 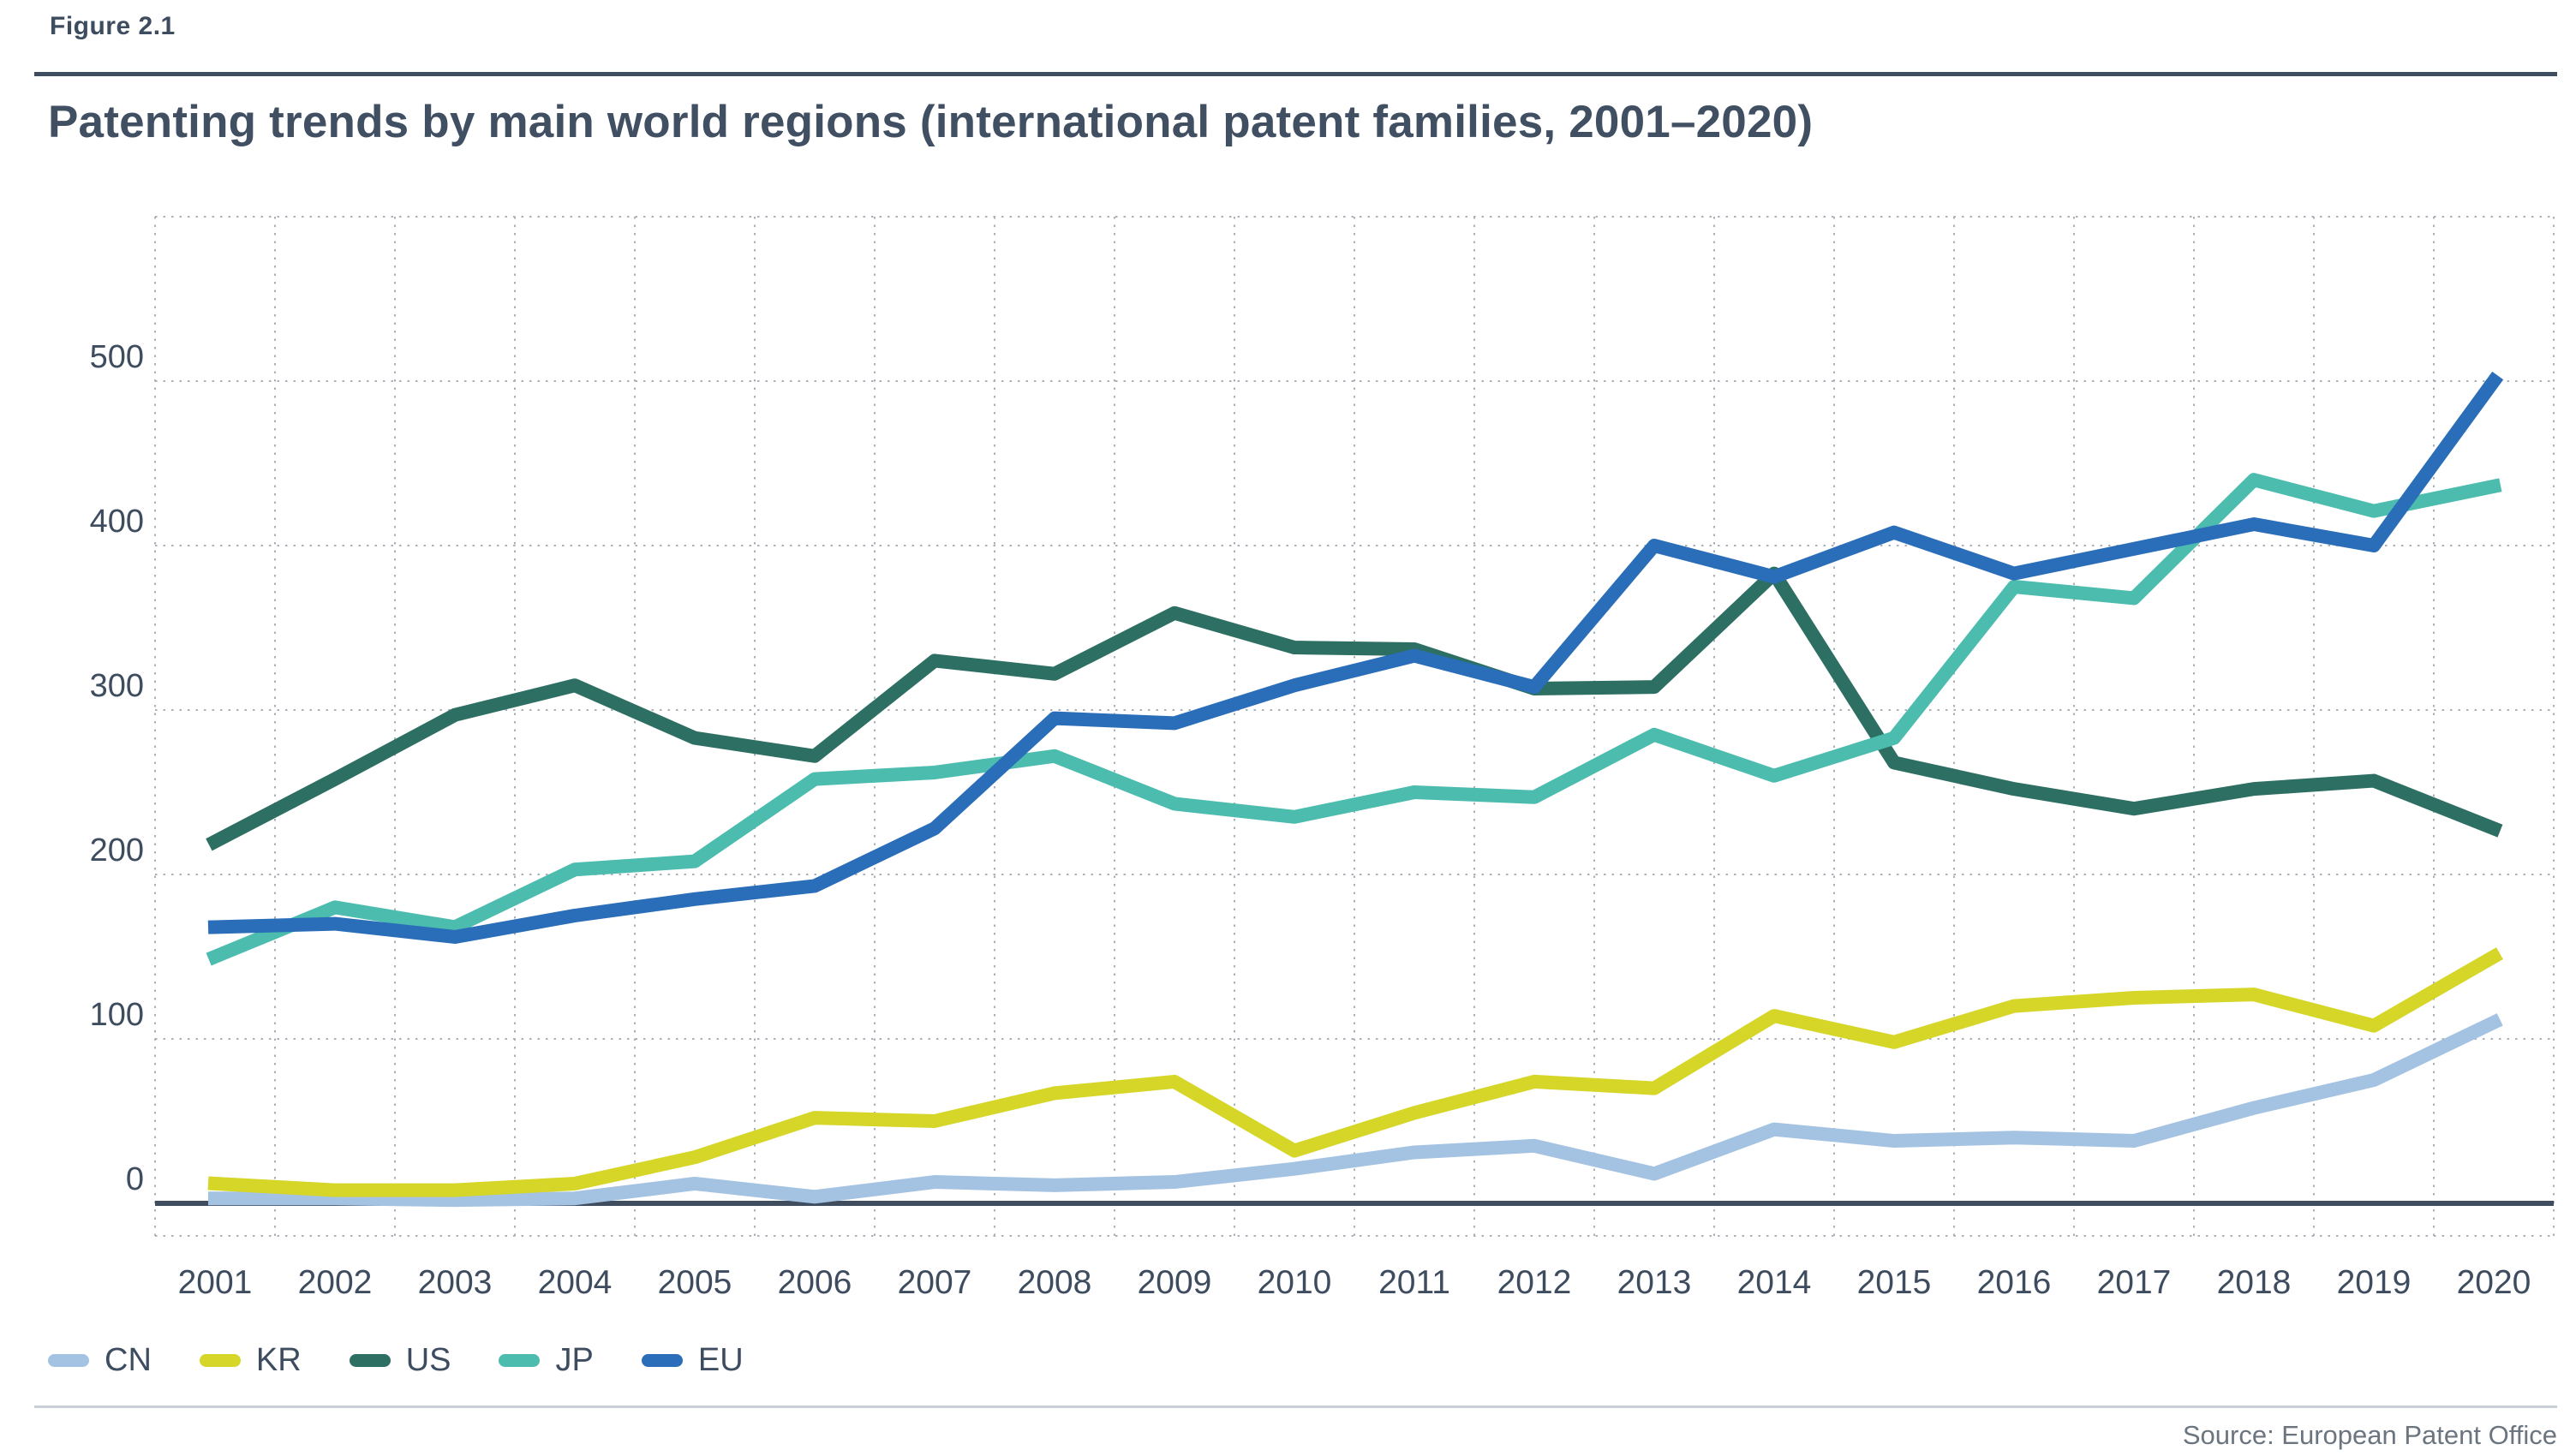 What do you see at coordinates (2375, 1283) in the screenshot?
I see `x-tick-label: 2019` at bounding box center [2375, 1283].